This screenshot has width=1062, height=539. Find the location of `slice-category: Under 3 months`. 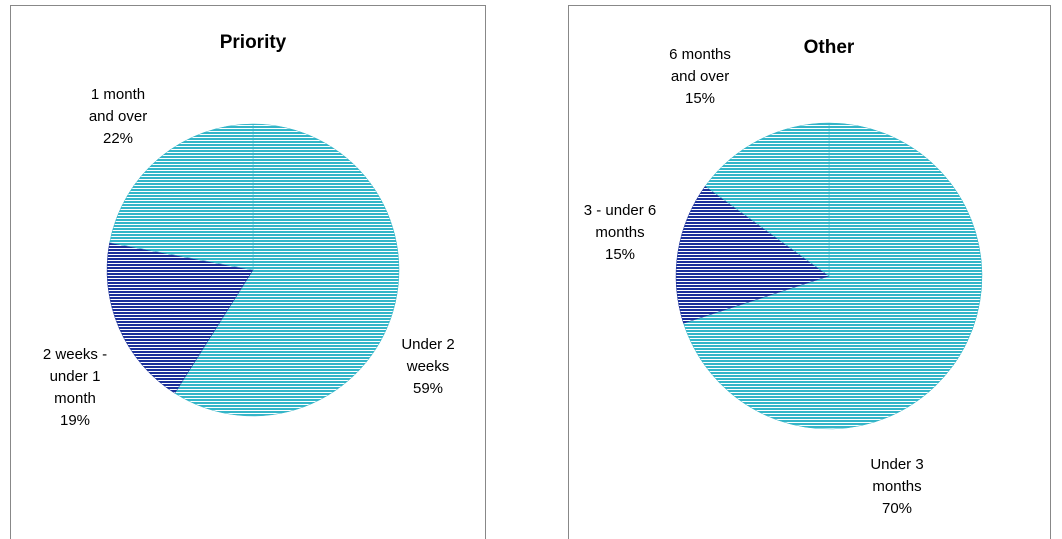

slice-category: Under 3 months is located at coordinates (897, 475).